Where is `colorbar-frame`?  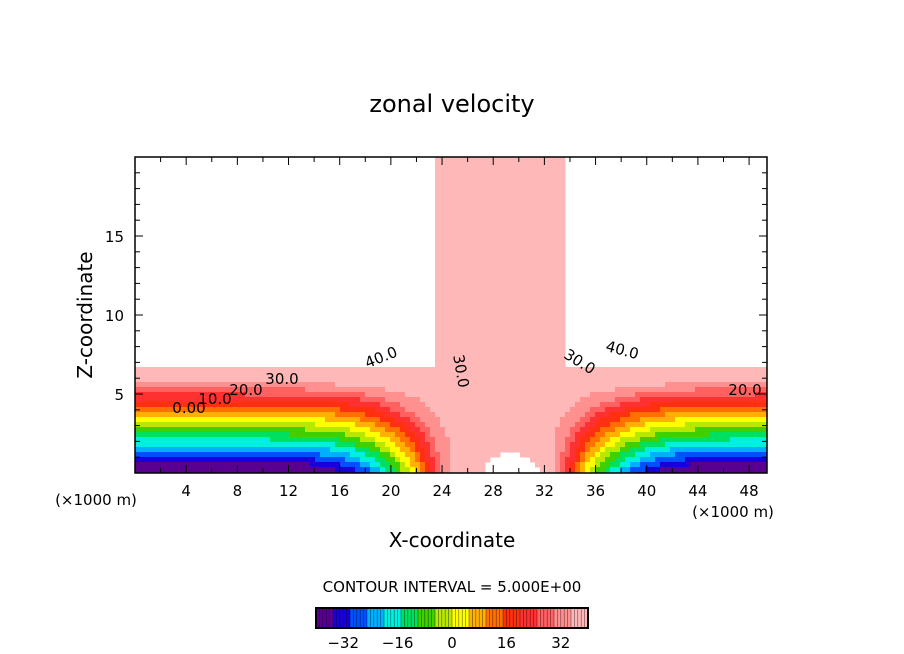
colorbar-frame is located at coordinates (452, 618).